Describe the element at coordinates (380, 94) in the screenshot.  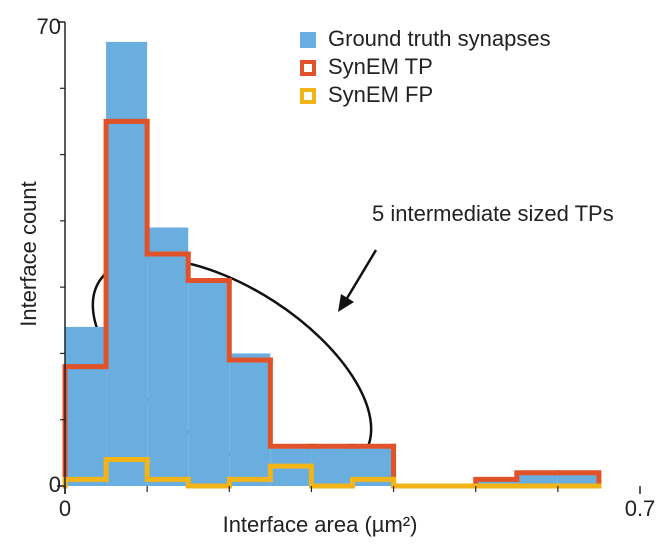
I see `legend-label: SynEM FP` at that location.